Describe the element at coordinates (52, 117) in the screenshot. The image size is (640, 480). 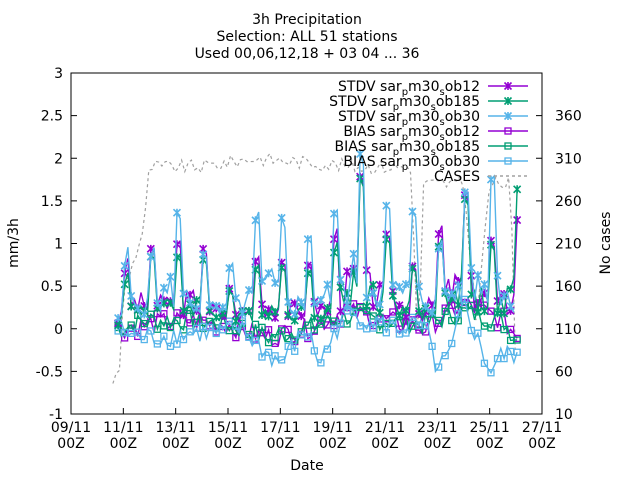
I see `y-tick-label: 2.5` at that location.